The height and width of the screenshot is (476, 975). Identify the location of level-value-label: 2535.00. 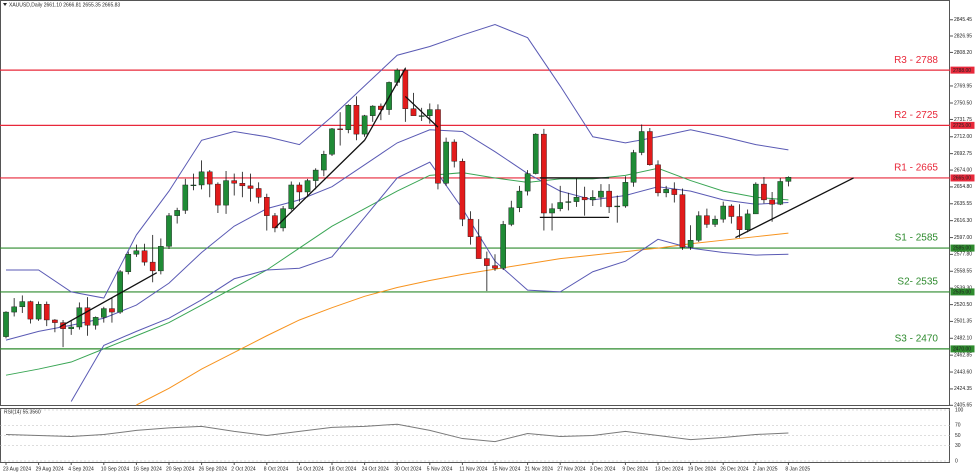
(962, 293).